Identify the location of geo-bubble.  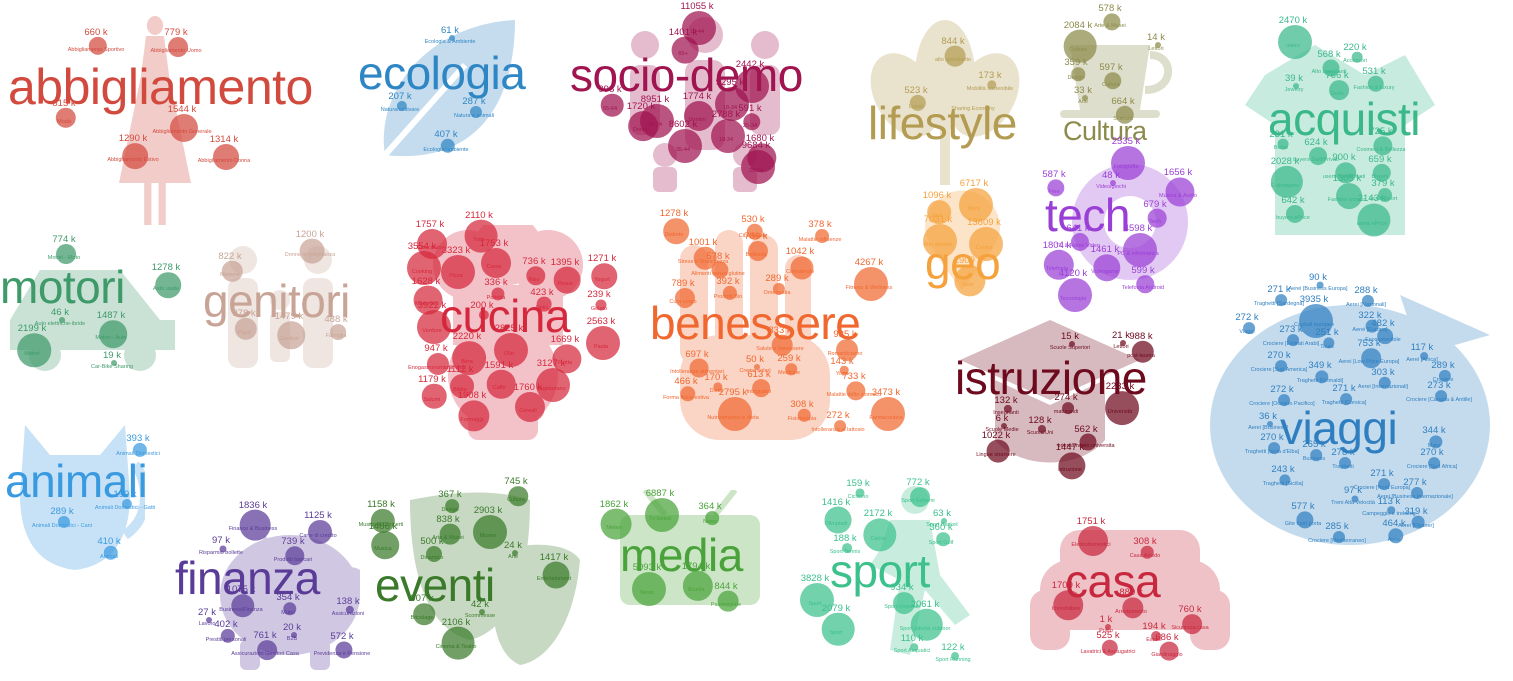
(970, 281).